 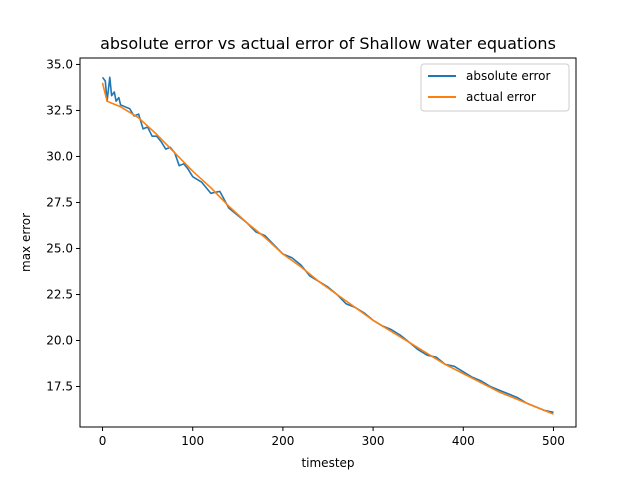 What do you see at coordinates (59, 64) in the screenshot?
I see `y-tick-label: 35.0` at bounding box center [59, 64].